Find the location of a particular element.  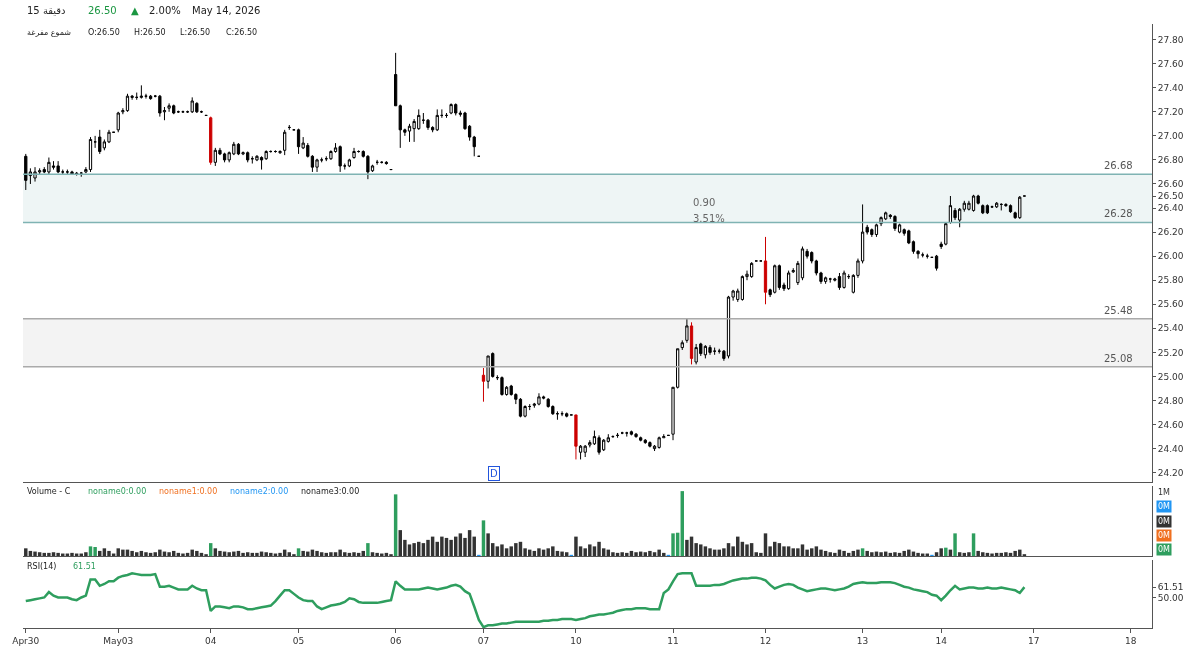

y-tick-label: 27.00 is located at coordinates (1170, 136).